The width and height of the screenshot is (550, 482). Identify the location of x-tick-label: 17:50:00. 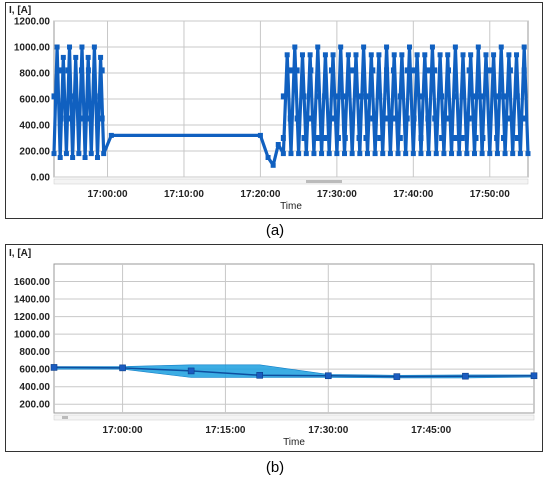
(490, 194).